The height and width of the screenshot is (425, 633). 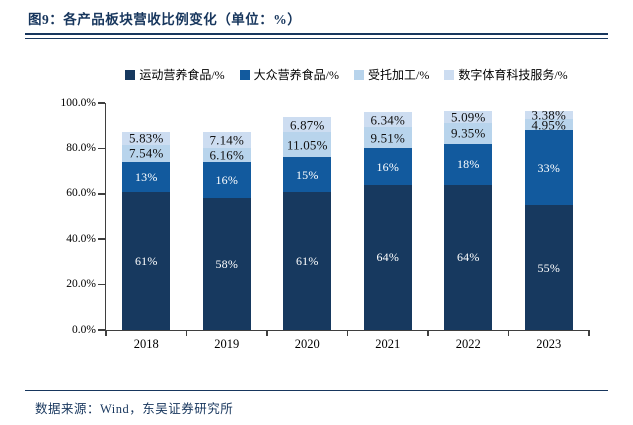 I want to click on bar-value-label: 15%, so click(x=307, y=174).